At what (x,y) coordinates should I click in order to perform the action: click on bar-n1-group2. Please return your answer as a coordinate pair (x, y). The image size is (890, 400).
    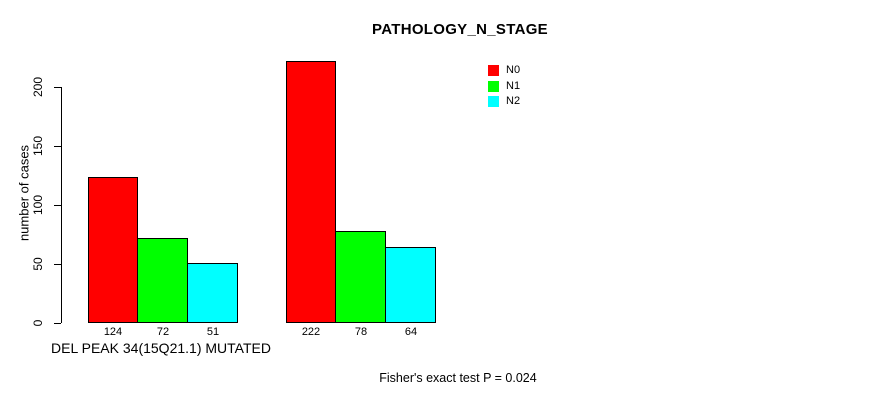
    Looking at the image, I should click on (361, 277).